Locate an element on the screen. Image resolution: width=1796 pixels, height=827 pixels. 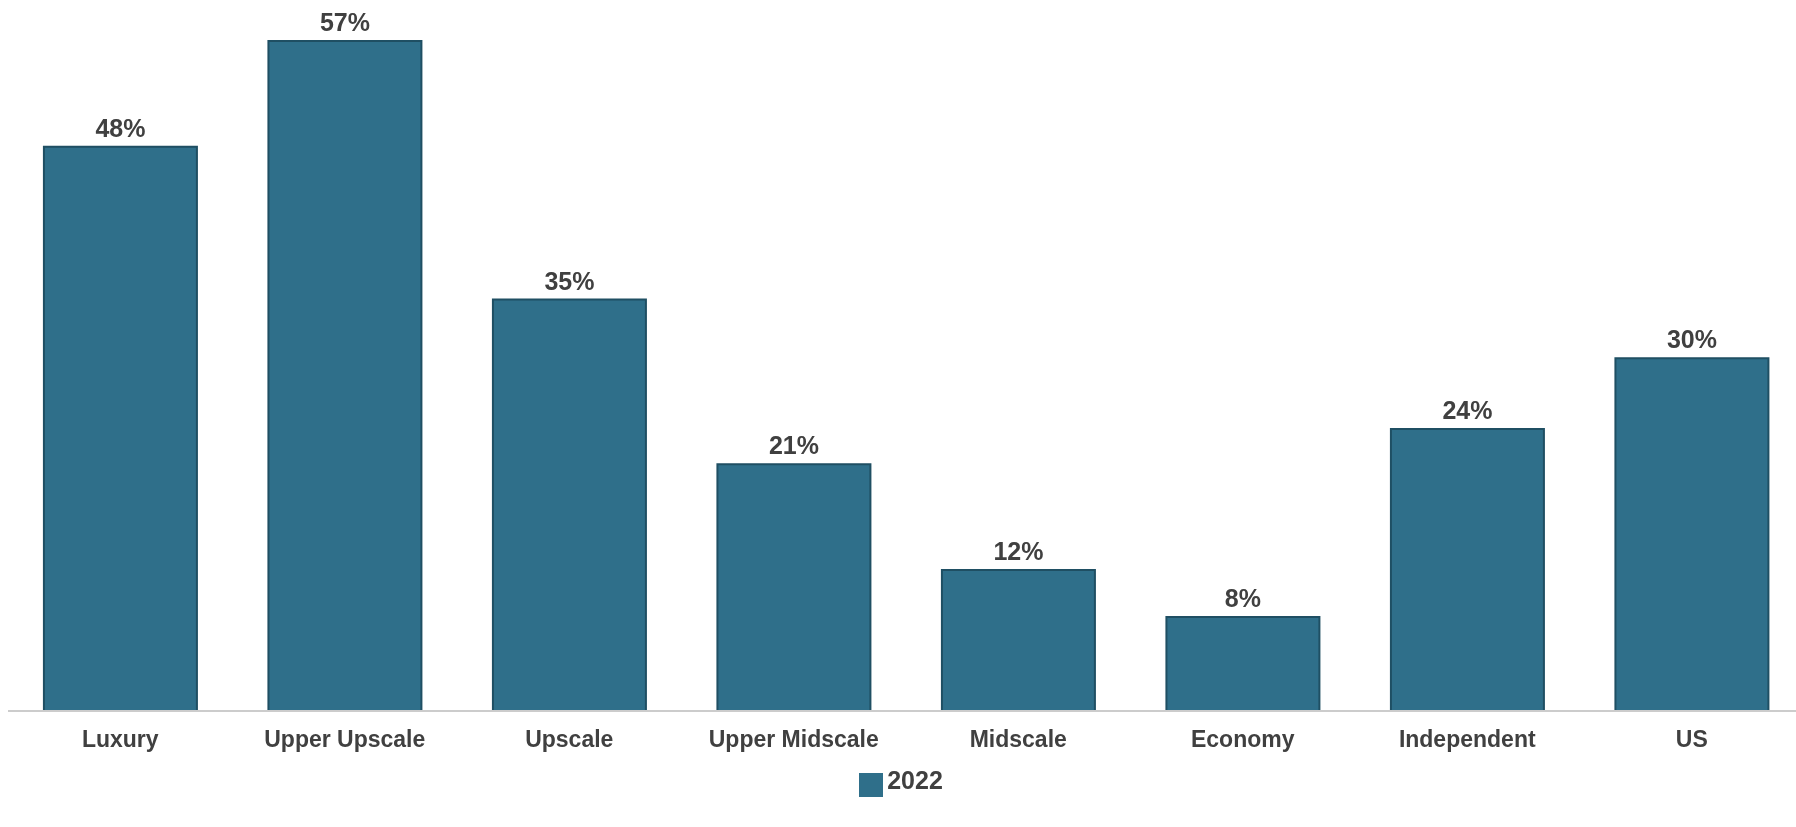
x-tick-label: Upper Midscale is located at coordinates (793, 739).